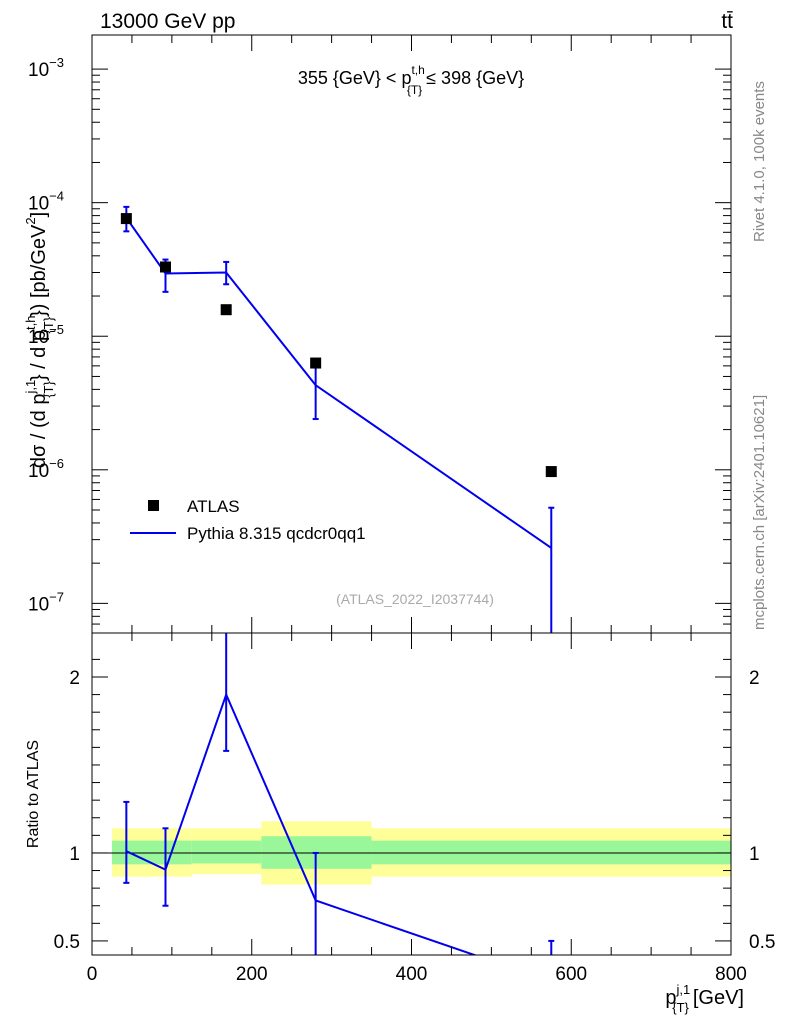 This screenshot has height=1024, width=786. I want to click on ratio-xlabel: pj,1 {T} [GeV], so click(704, 998).